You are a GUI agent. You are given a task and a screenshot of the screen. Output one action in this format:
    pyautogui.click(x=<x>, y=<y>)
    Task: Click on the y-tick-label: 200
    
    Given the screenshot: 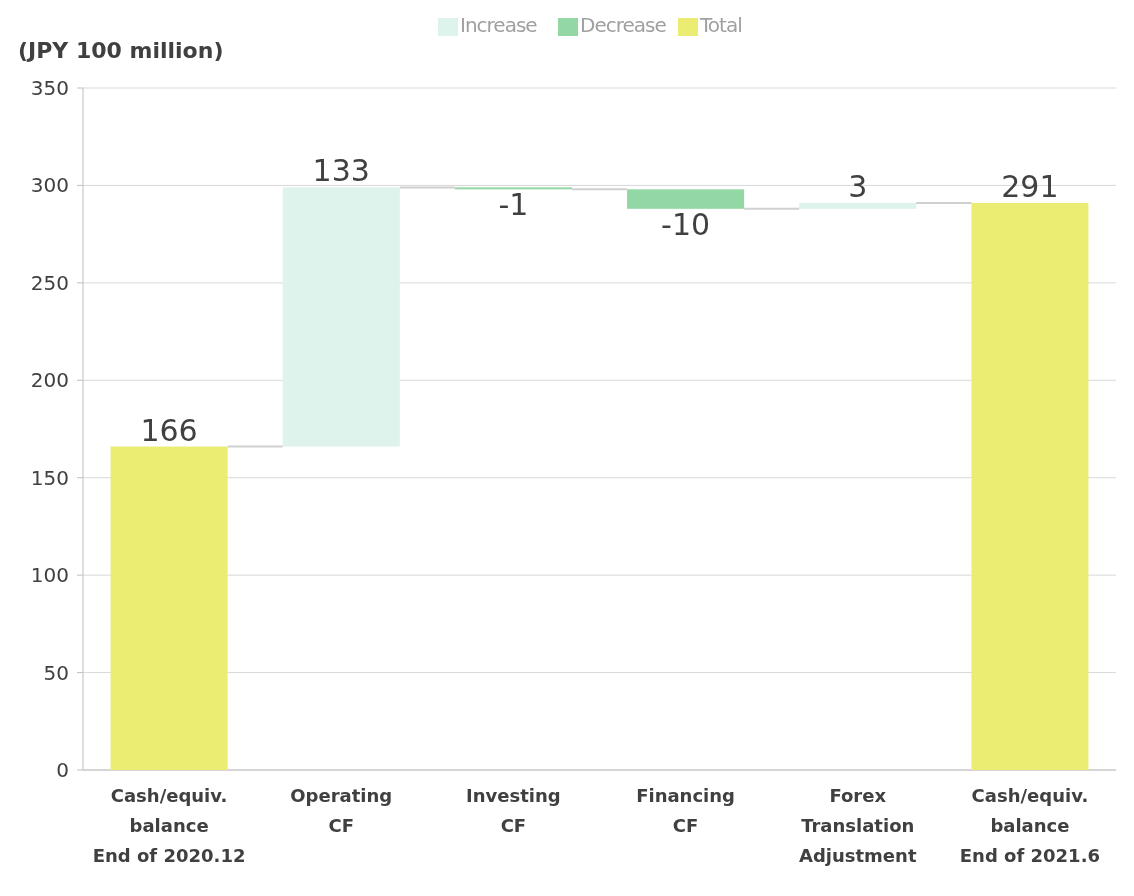 What is the action you would take?
    pyautogui.click(x=49, y=380)
    